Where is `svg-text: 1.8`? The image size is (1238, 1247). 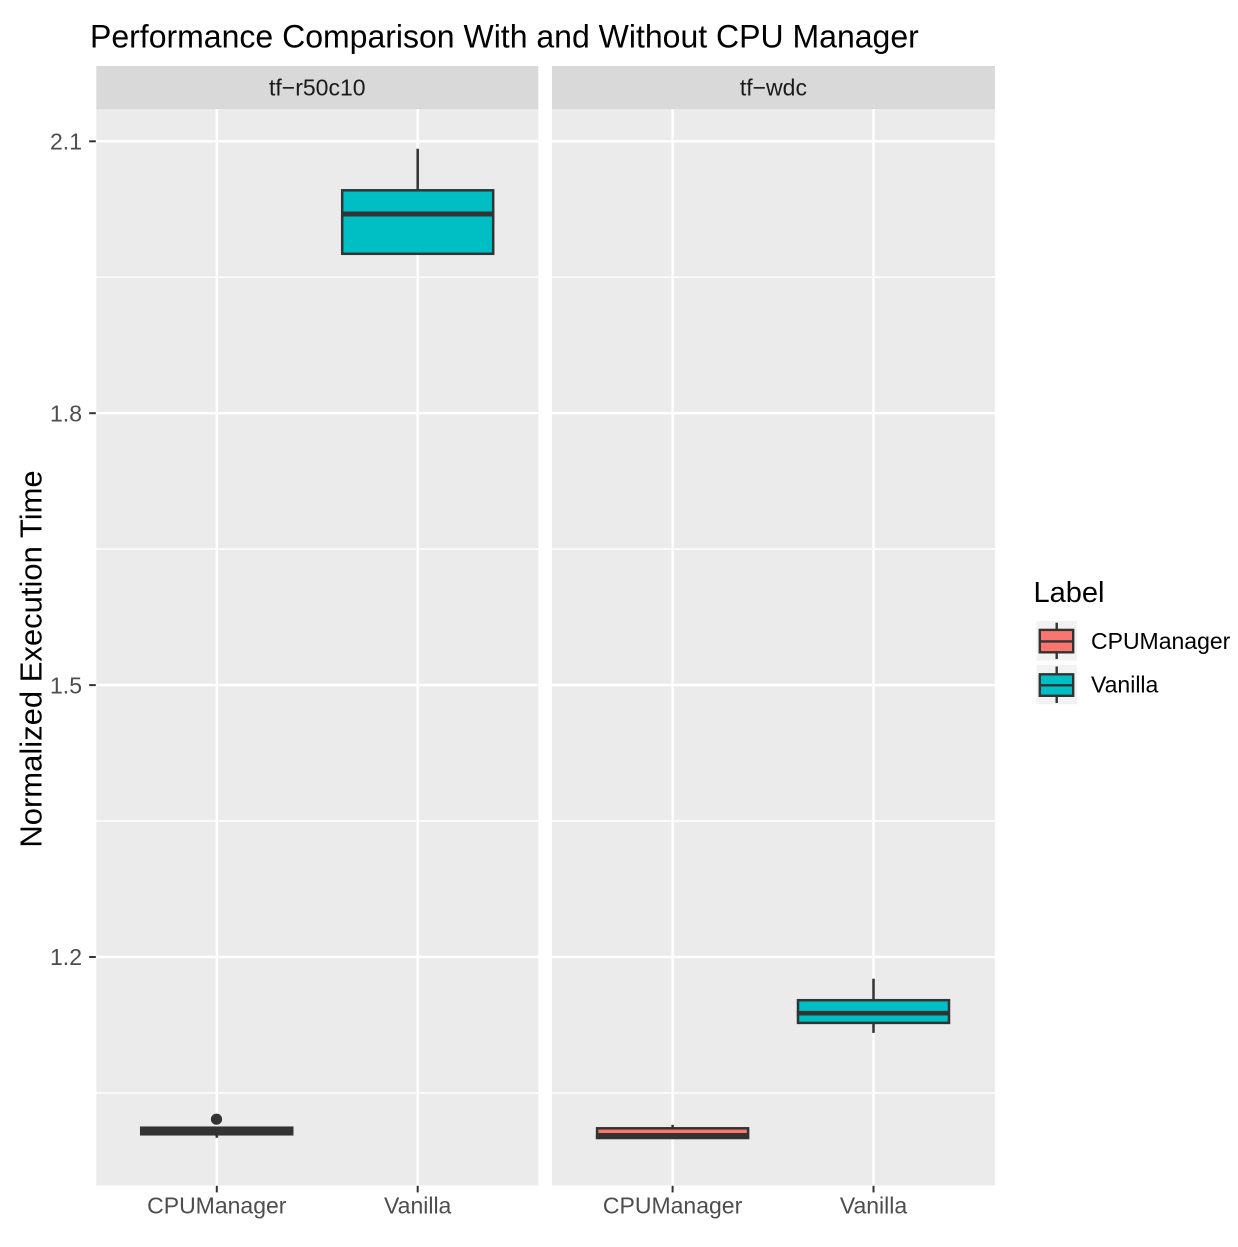 svg-text: 1.8 is located at coordinates (66, 413).